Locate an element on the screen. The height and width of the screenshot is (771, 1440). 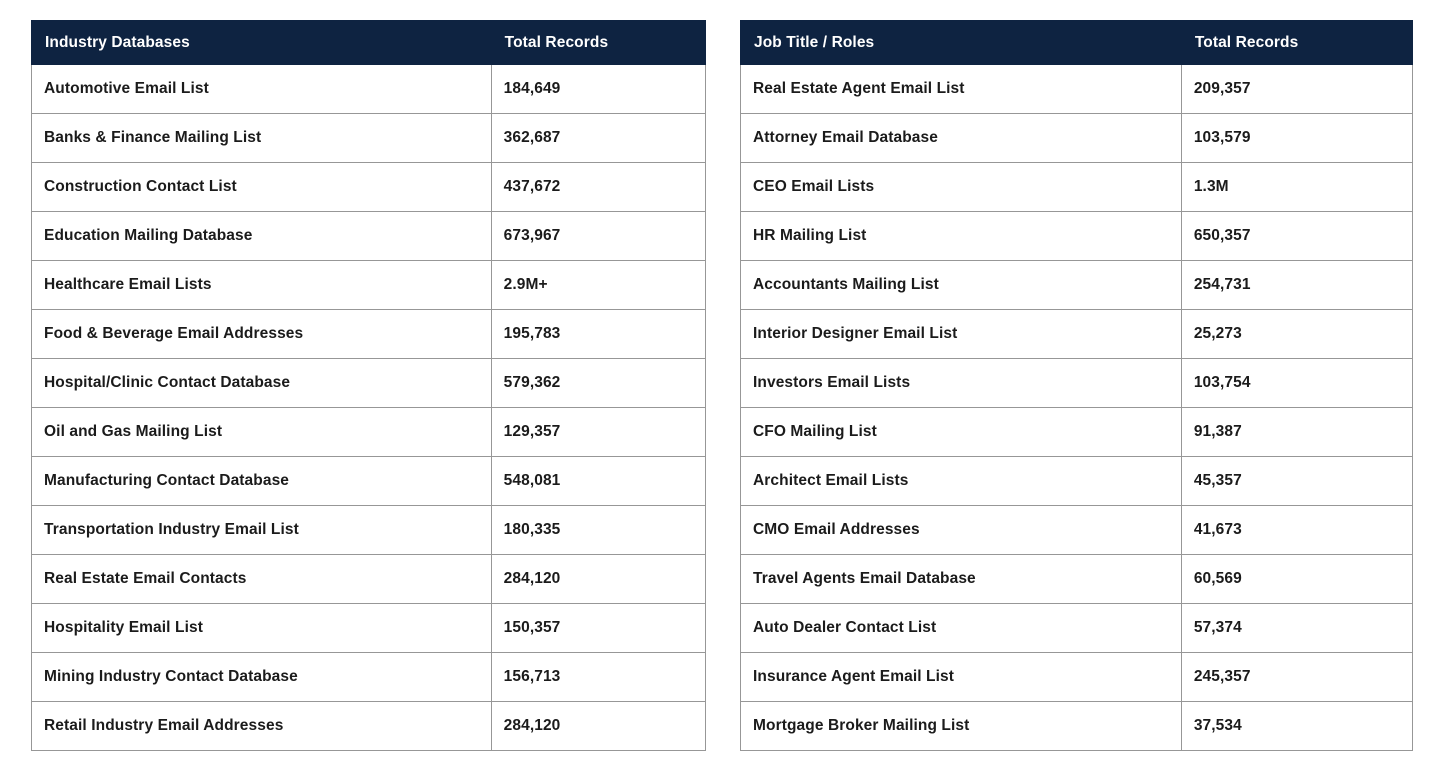
table-row: Hospital/Clinic Contact Database 579,362 is located at coordinates (369, 383).